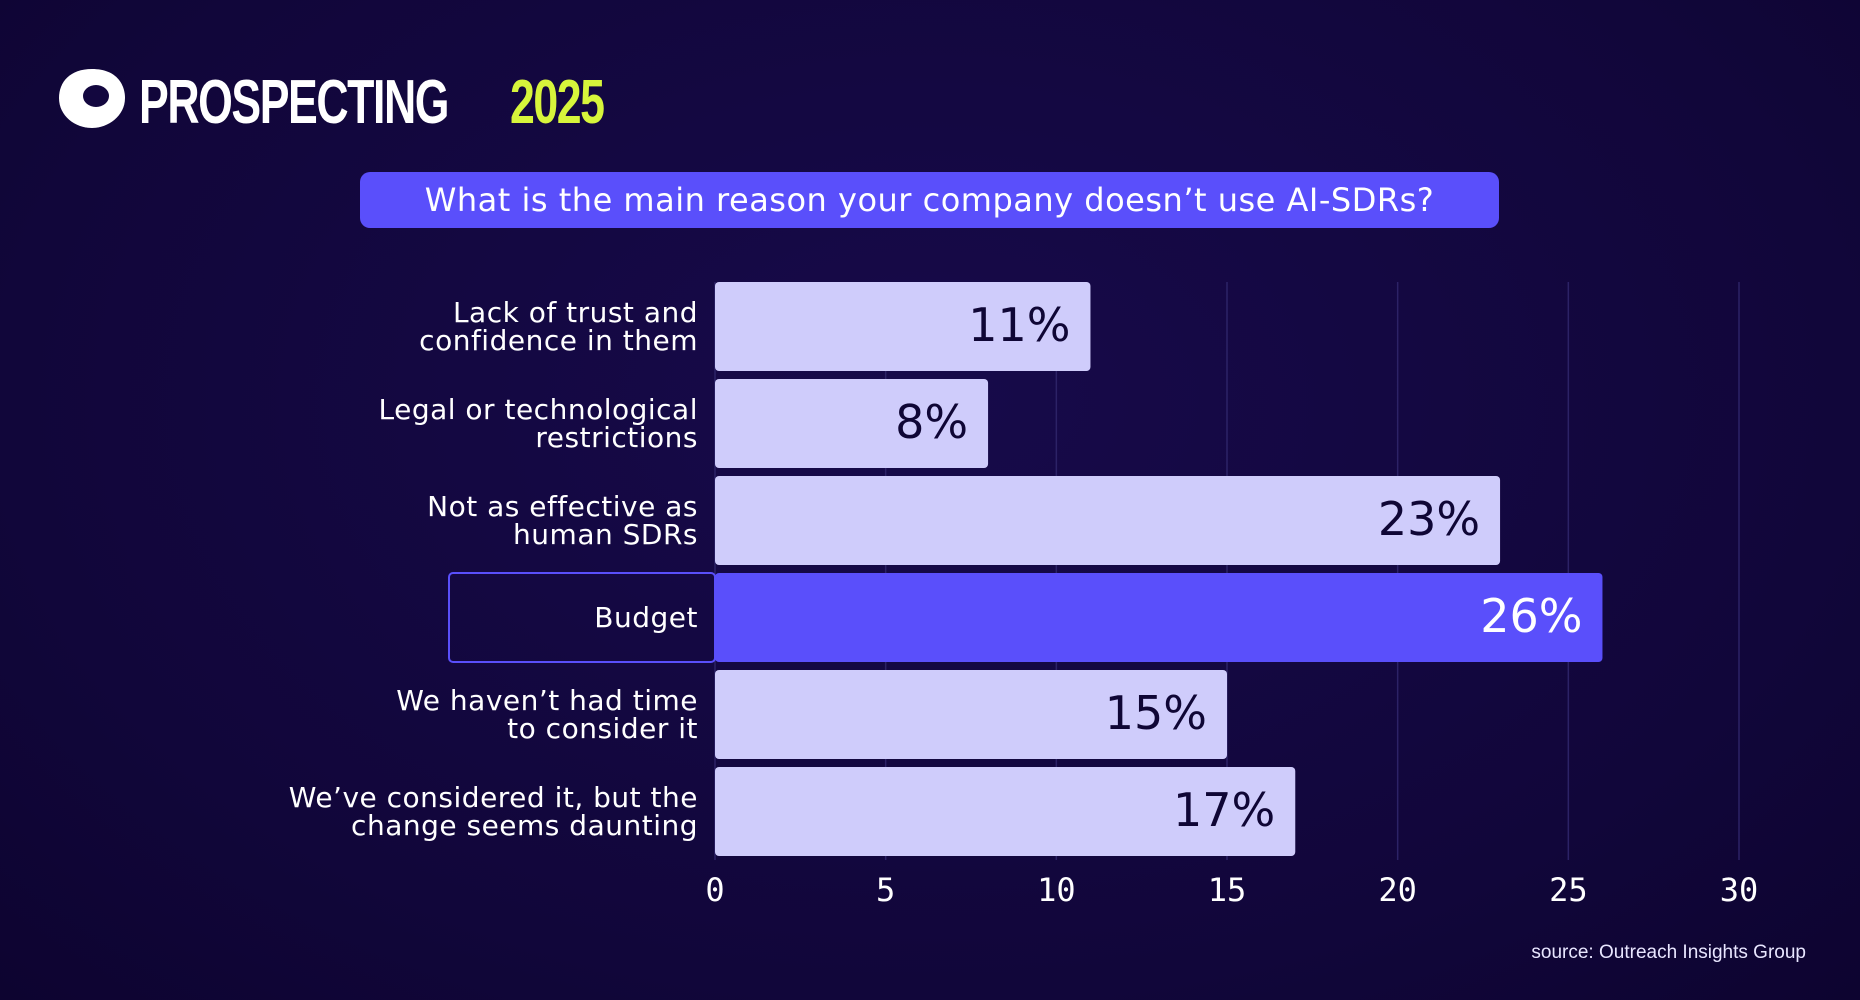 Image resolution: width=1860 pixels, height=1000 pixels. Describe the element at coordinates (547, 714) in the screenshot. I see `category-label: We haven’t had time to consider it` at that location.